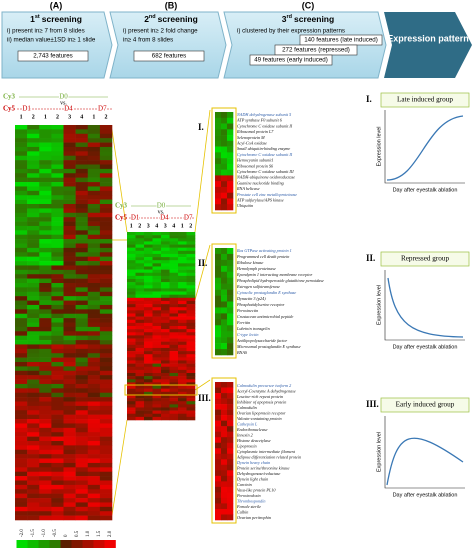  What do you see at coordinates (314, 19) in the screenshot?
I see `panel-title-word: screening` at bounding box center [314, 19].